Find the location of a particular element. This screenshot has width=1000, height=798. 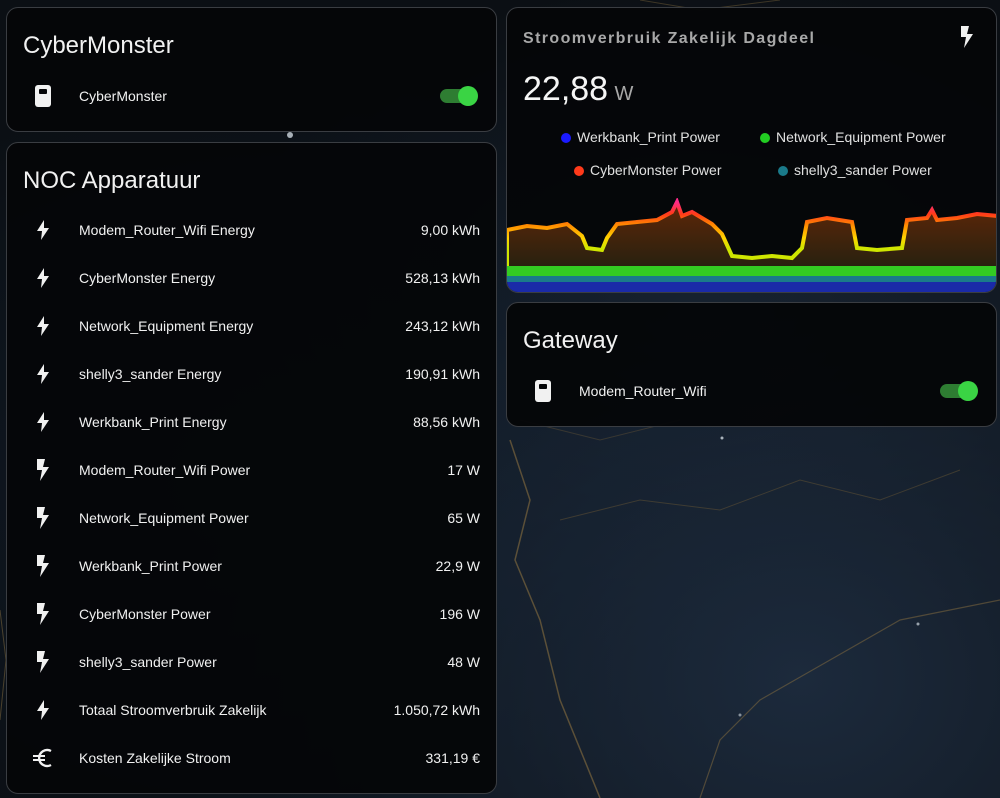

legend-cybermonster: CyberMonster Power is located at coordinates (648, 170).